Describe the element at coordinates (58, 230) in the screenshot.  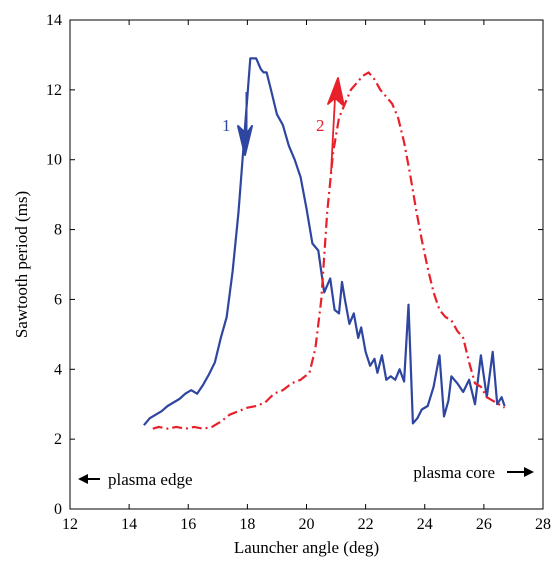
I see `y-tick-label: 8` at that location.